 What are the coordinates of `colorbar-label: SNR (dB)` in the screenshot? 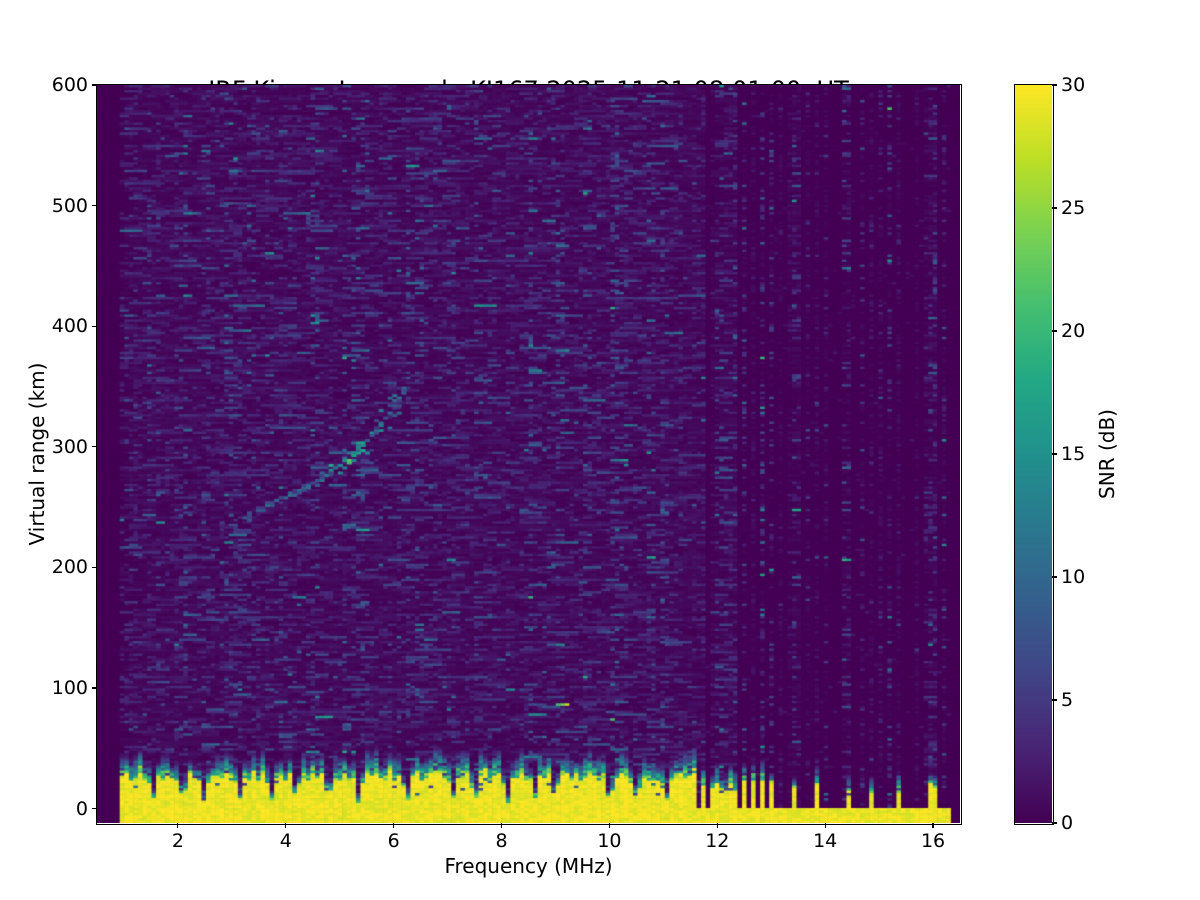 It's located at (1107, 454).